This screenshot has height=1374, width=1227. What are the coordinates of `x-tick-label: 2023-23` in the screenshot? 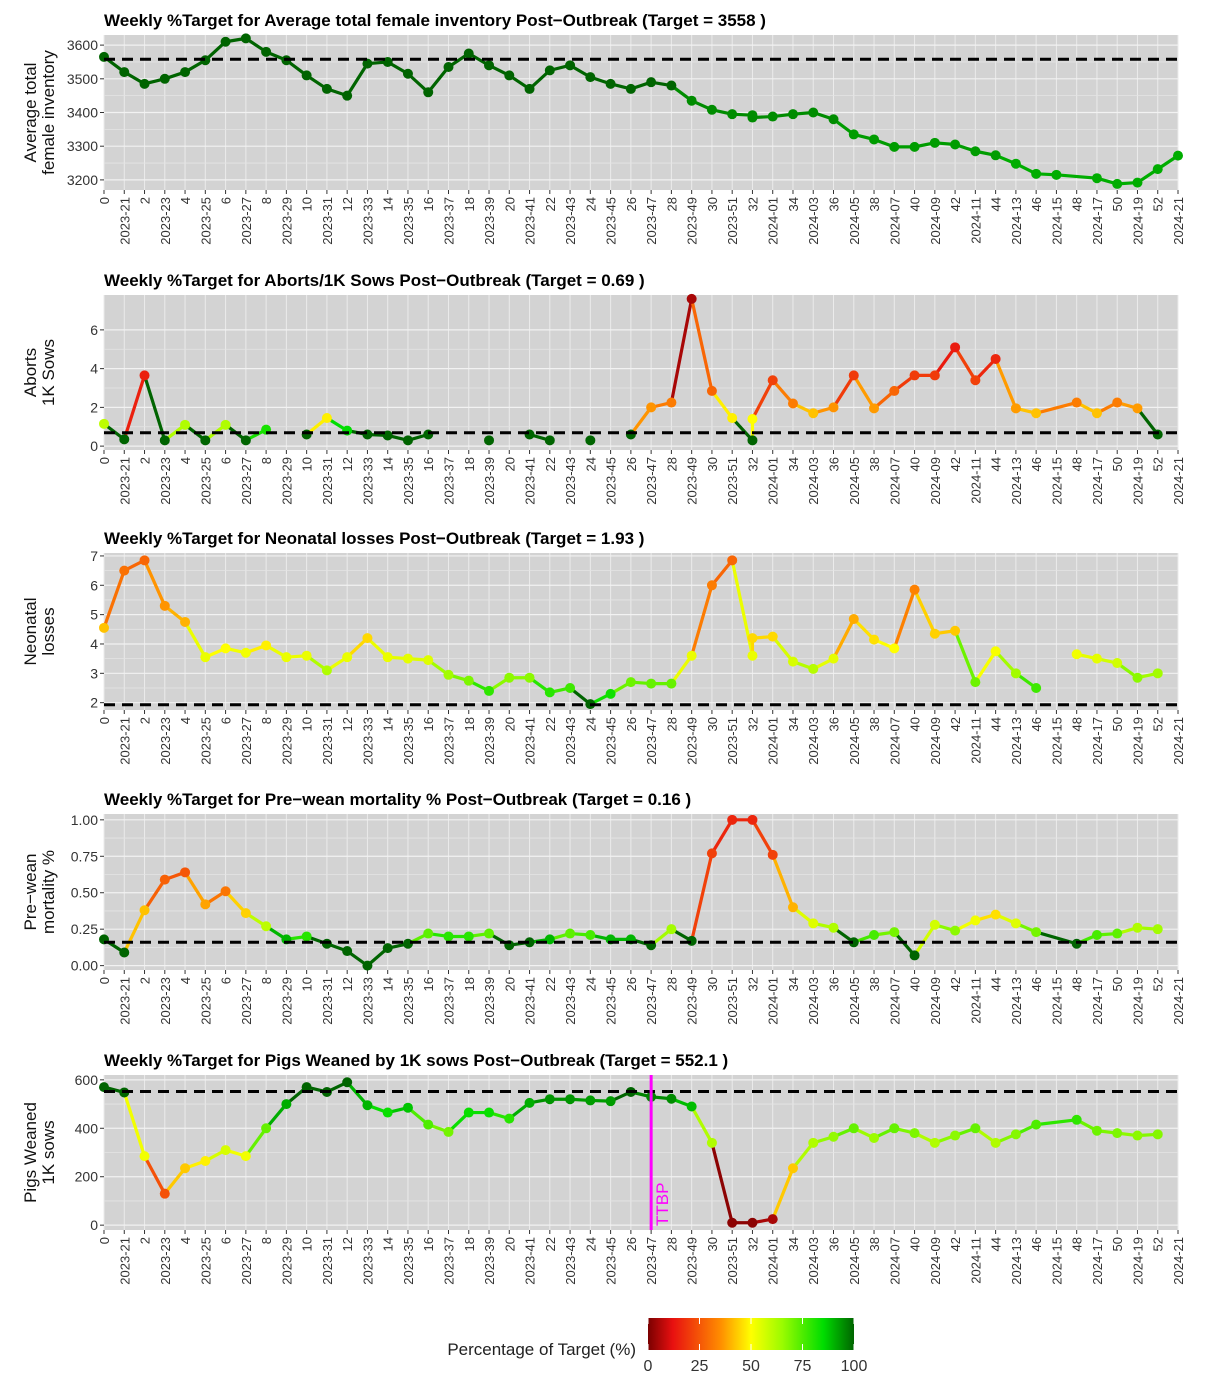 It's located at (165, 481).